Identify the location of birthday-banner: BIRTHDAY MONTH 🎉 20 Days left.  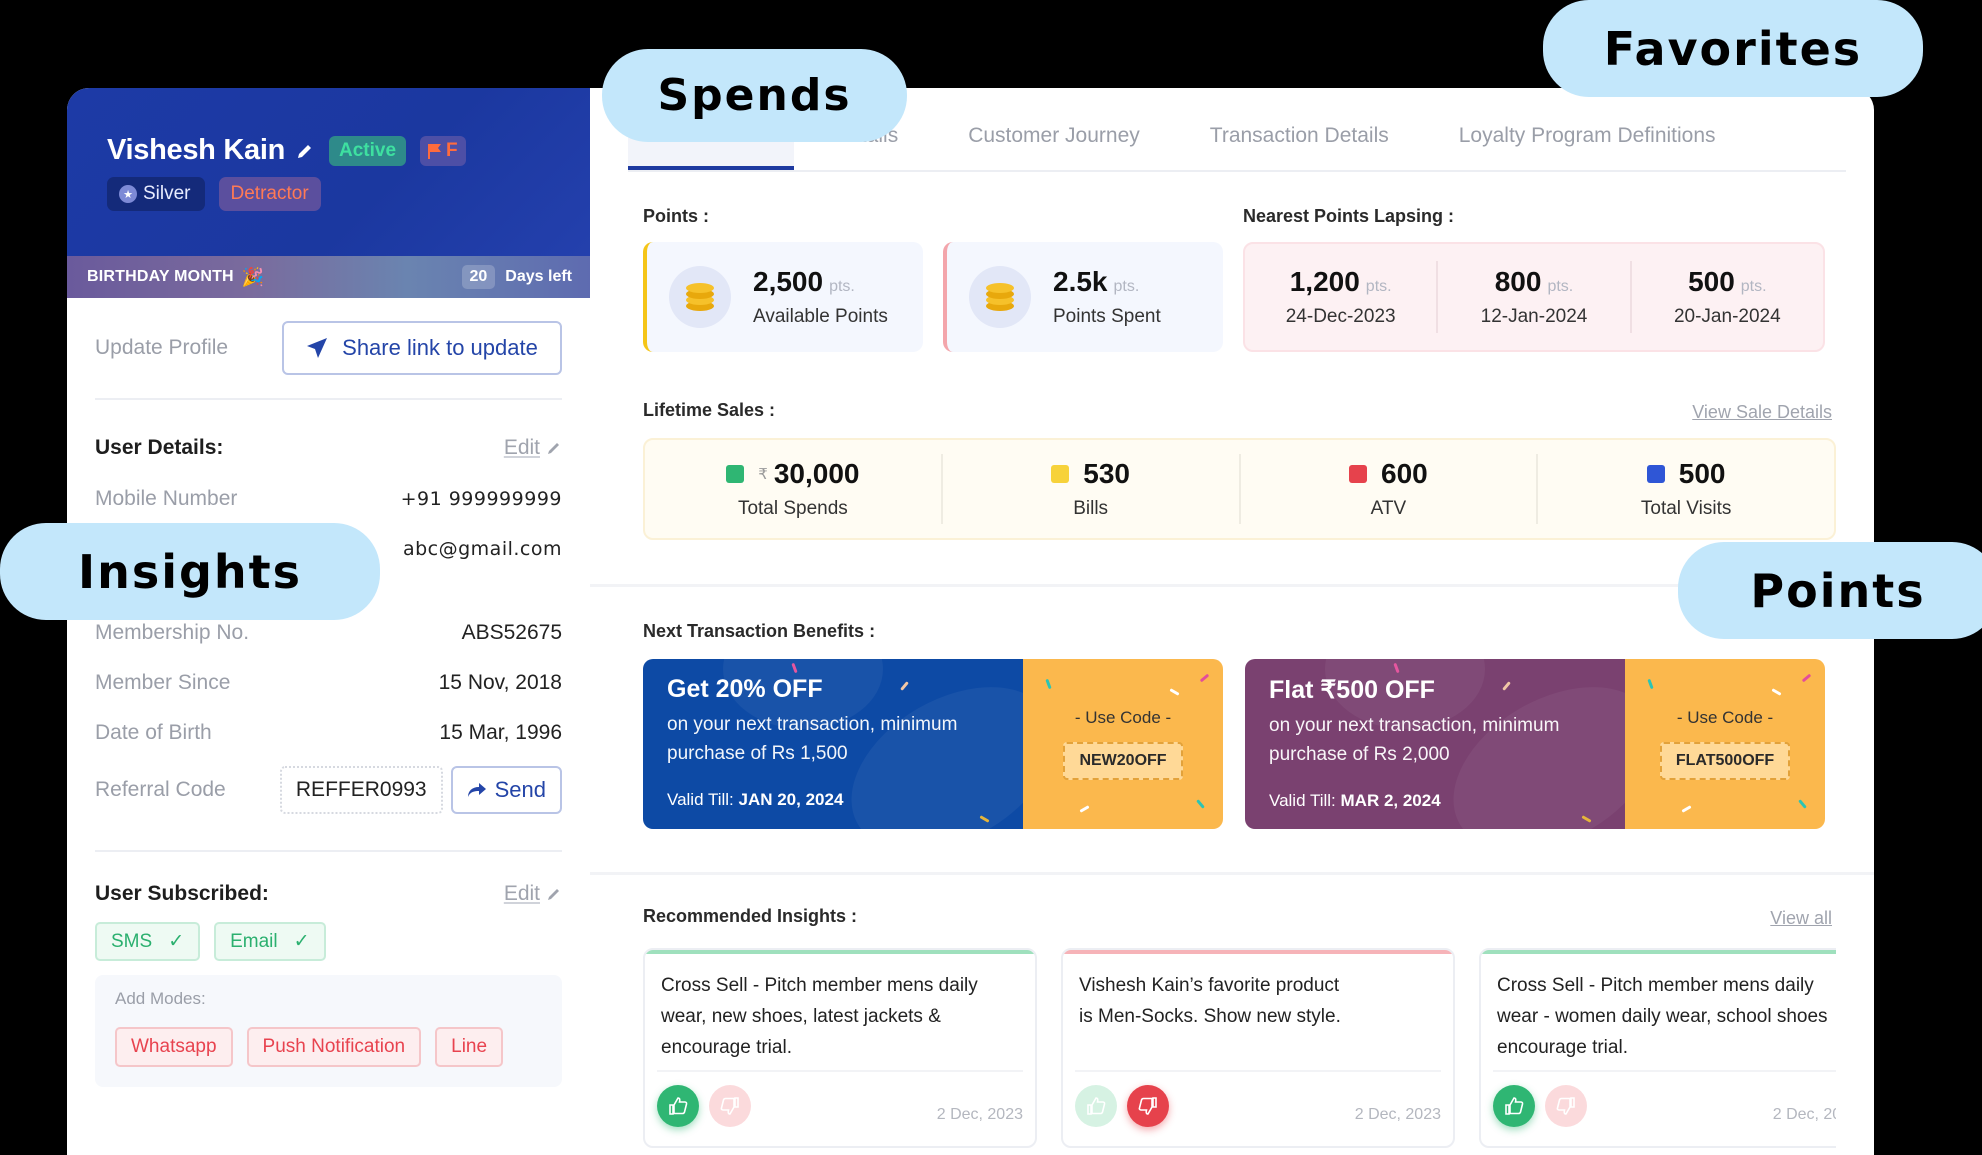
(328, 277).